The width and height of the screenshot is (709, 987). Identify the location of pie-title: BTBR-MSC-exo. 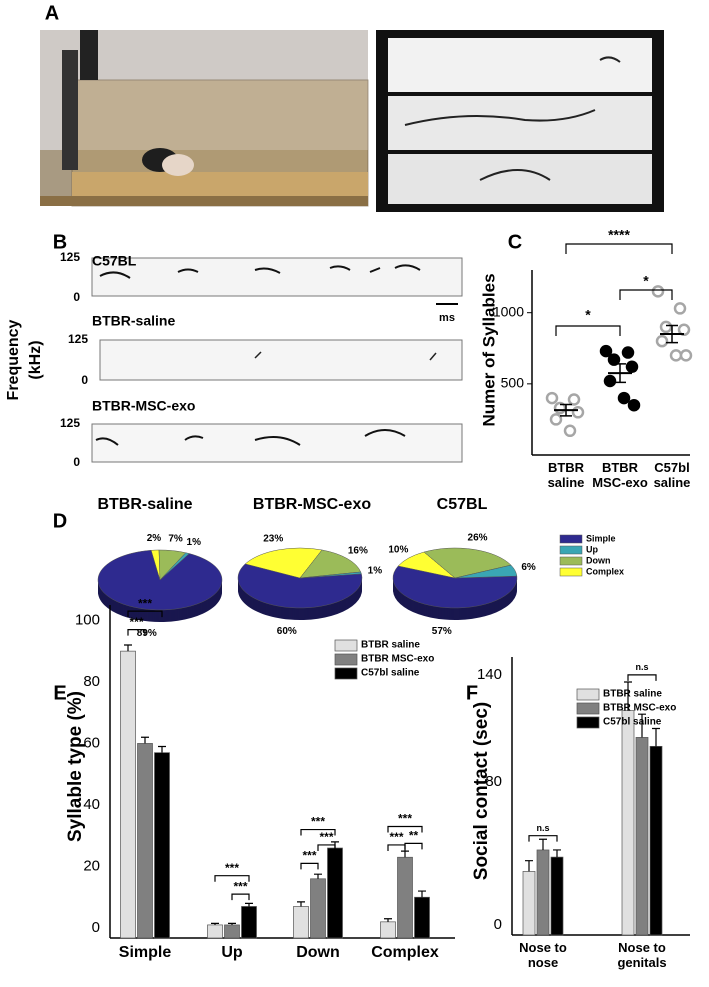
(312, 504).